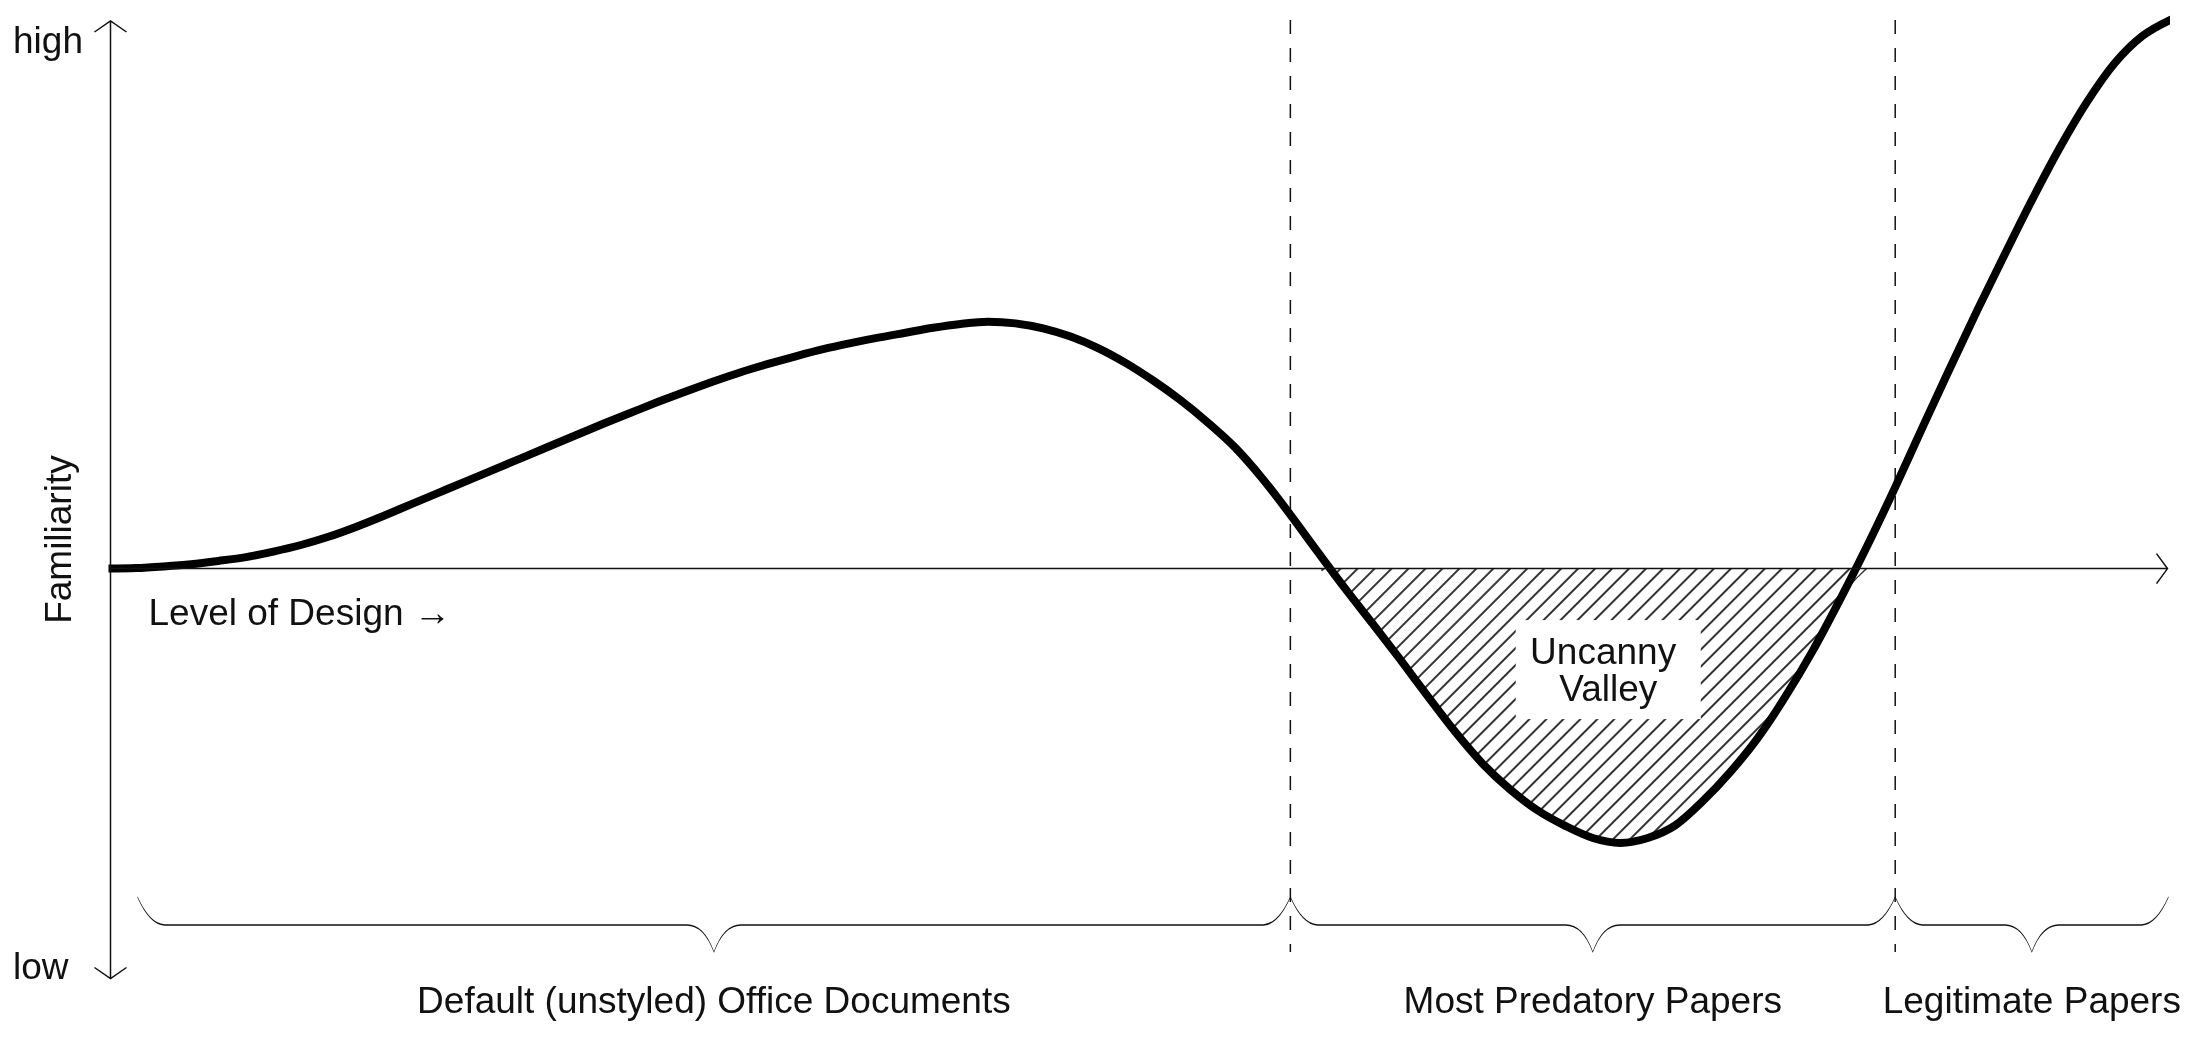  Describe the element at coordinates (2031, 1000) in the screenshot. I see `text: Legitimate Papers` at that location.